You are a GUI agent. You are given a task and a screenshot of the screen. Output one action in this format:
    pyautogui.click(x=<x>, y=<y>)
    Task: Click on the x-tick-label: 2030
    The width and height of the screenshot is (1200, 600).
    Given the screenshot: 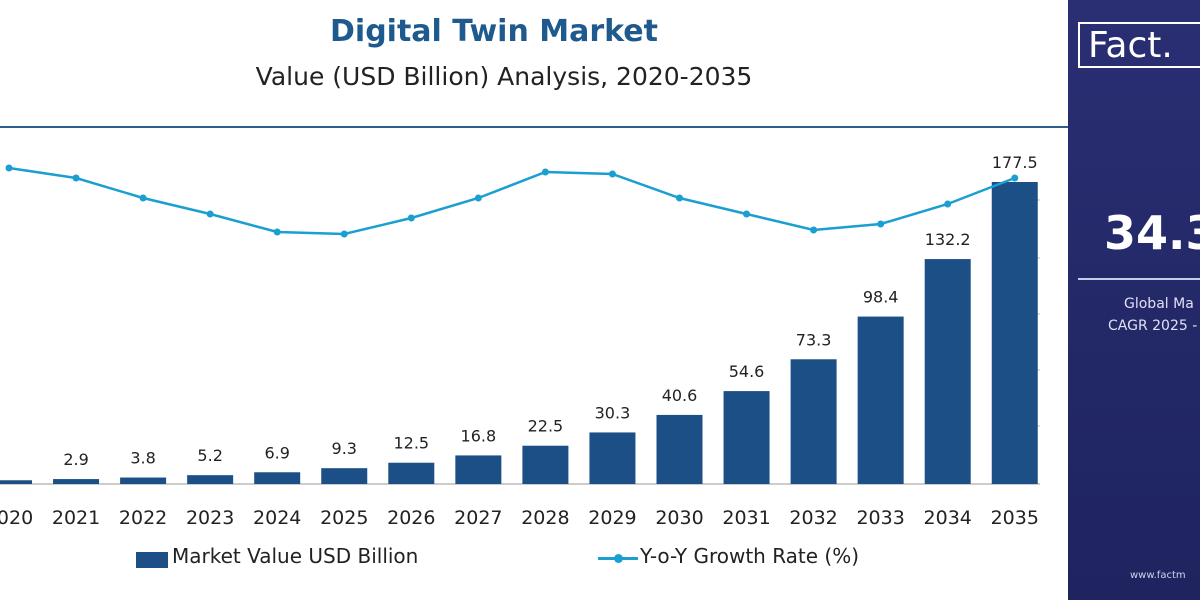 What is the action you would take?
    pyautogui.click(x=679, y=518)
    